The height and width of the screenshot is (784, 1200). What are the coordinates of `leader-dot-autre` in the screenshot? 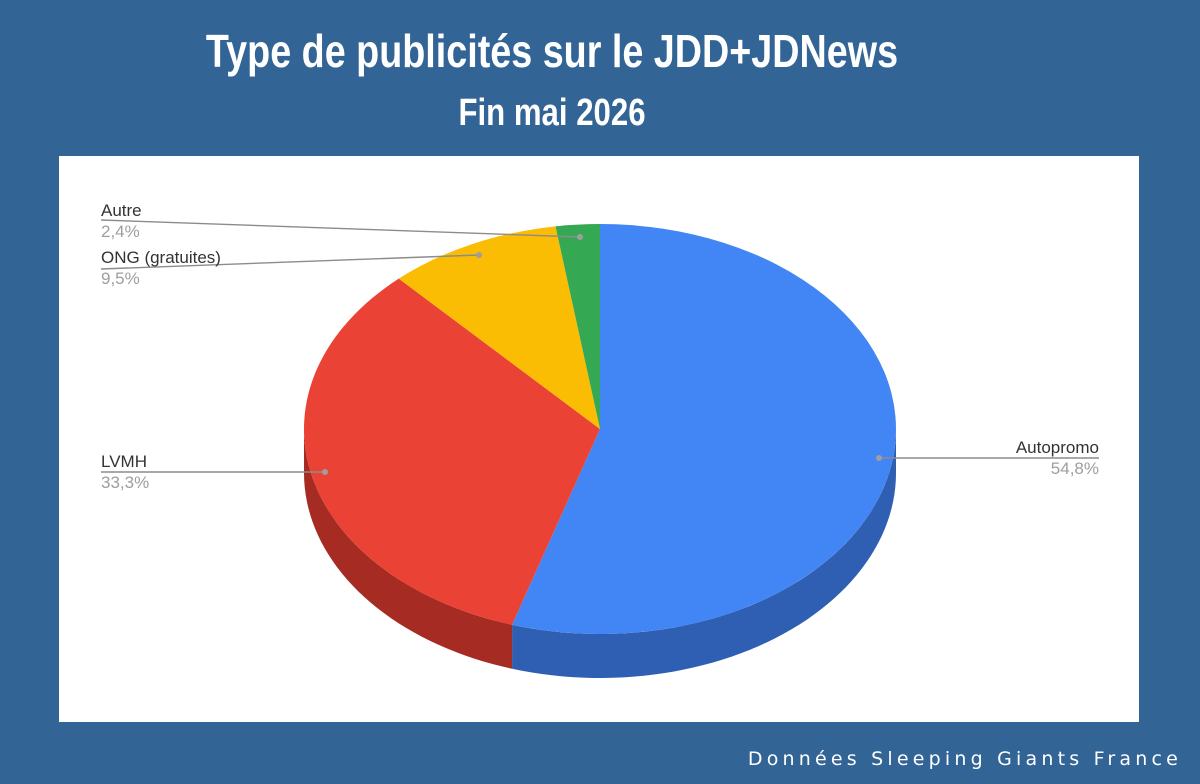 It's located at (580, 237).